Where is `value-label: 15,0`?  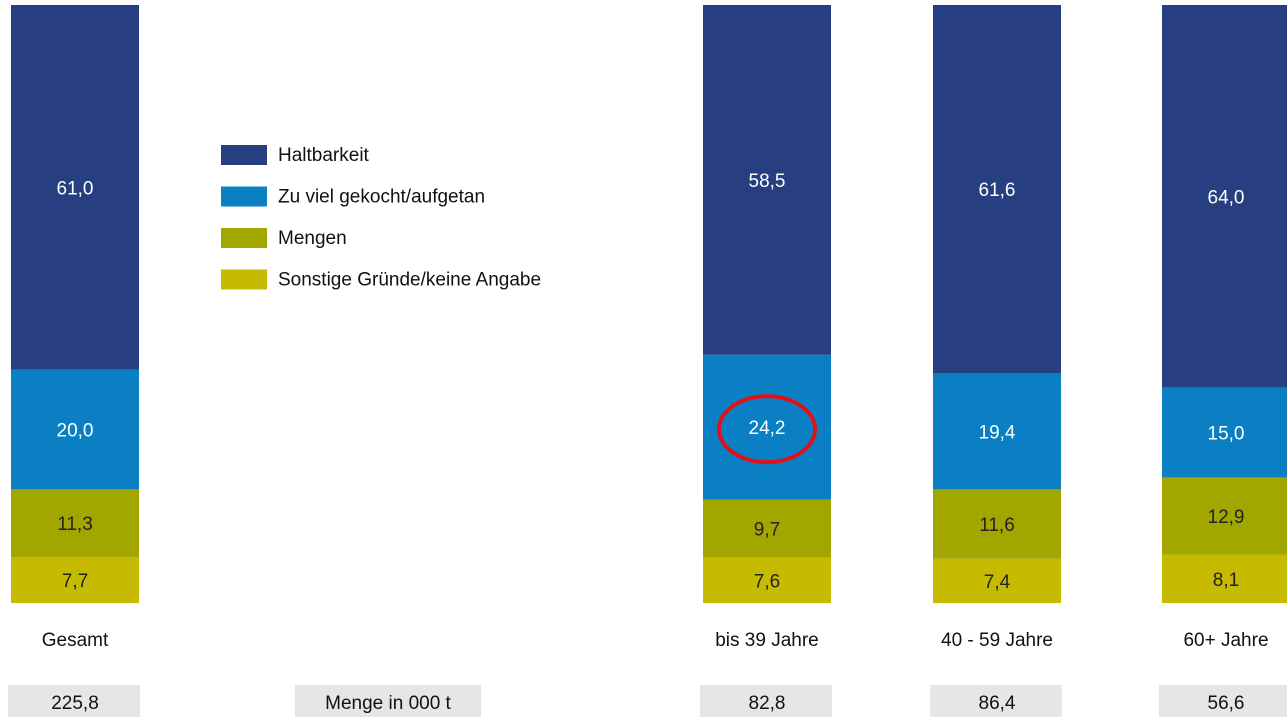 value-label: 15,0 is located at coordinates (1226, 434).